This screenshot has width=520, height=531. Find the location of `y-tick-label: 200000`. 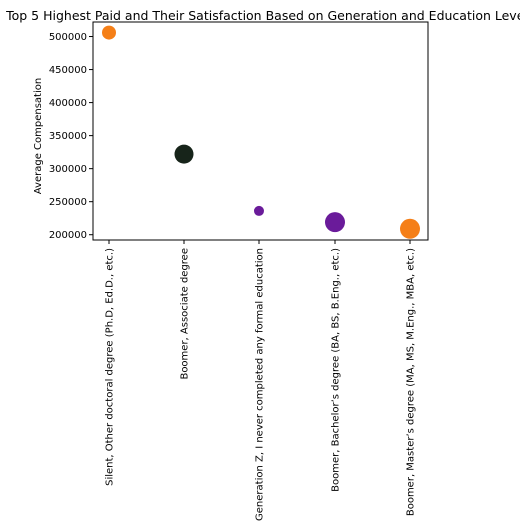

y-tick-label: 200000 is located at coordinates (68, 235).